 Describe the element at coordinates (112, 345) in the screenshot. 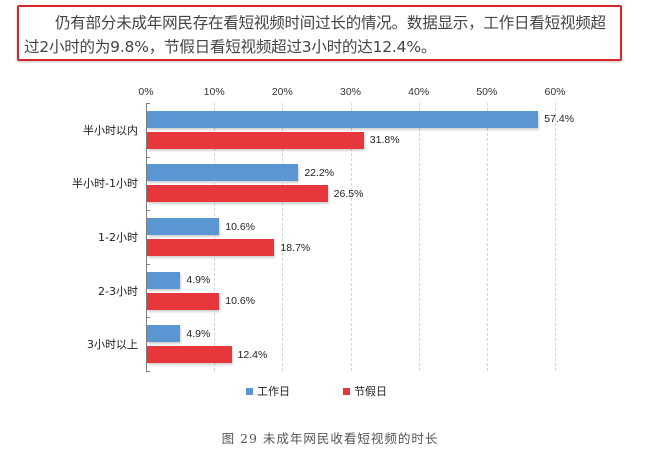

I see `category-label: 3小时以上` at that location.